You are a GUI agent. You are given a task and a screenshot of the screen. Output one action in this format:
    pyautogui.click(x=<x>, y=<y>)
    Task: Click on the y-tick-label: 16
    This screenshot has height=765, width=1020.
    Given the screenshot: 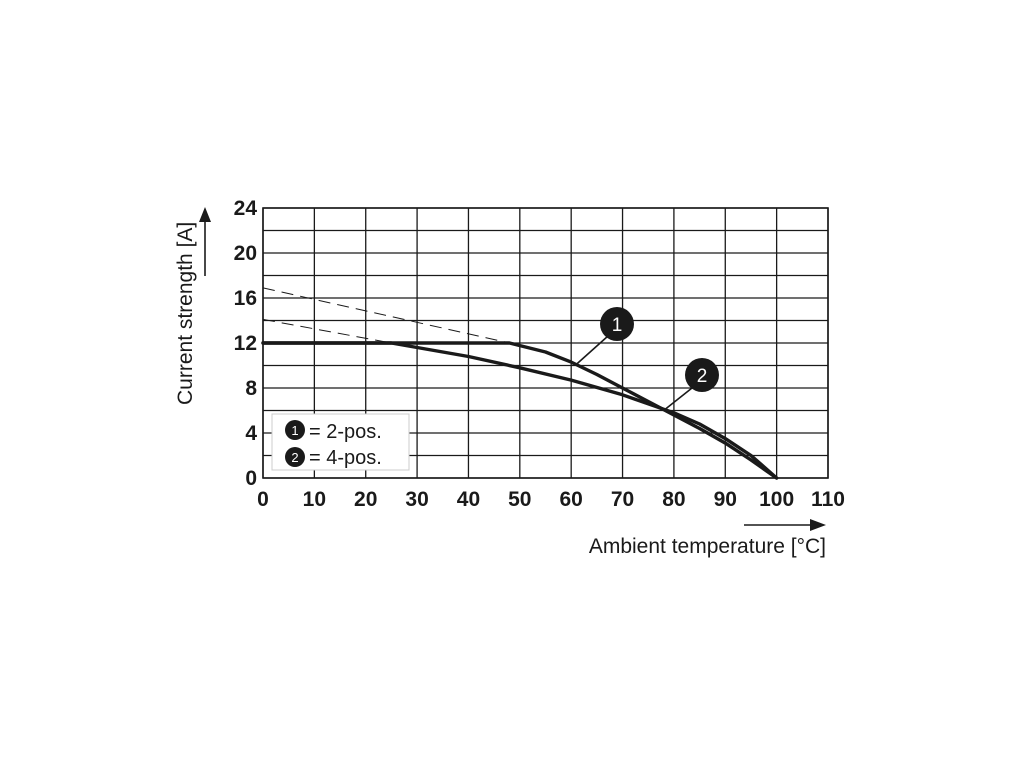 What is the action you would take?
    pyautogui.click(x=245, y=298)
    